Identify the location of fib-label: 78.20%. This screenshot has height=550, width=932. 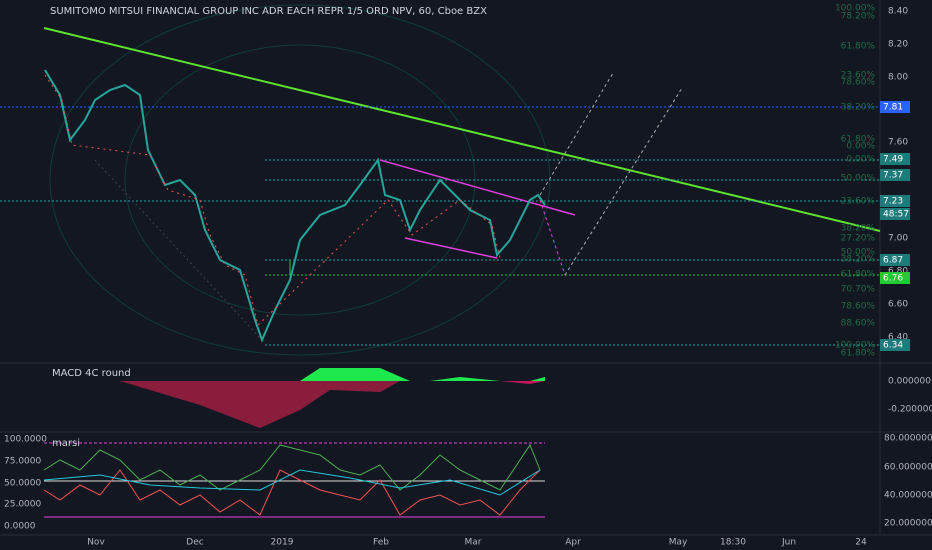
(858, 17).